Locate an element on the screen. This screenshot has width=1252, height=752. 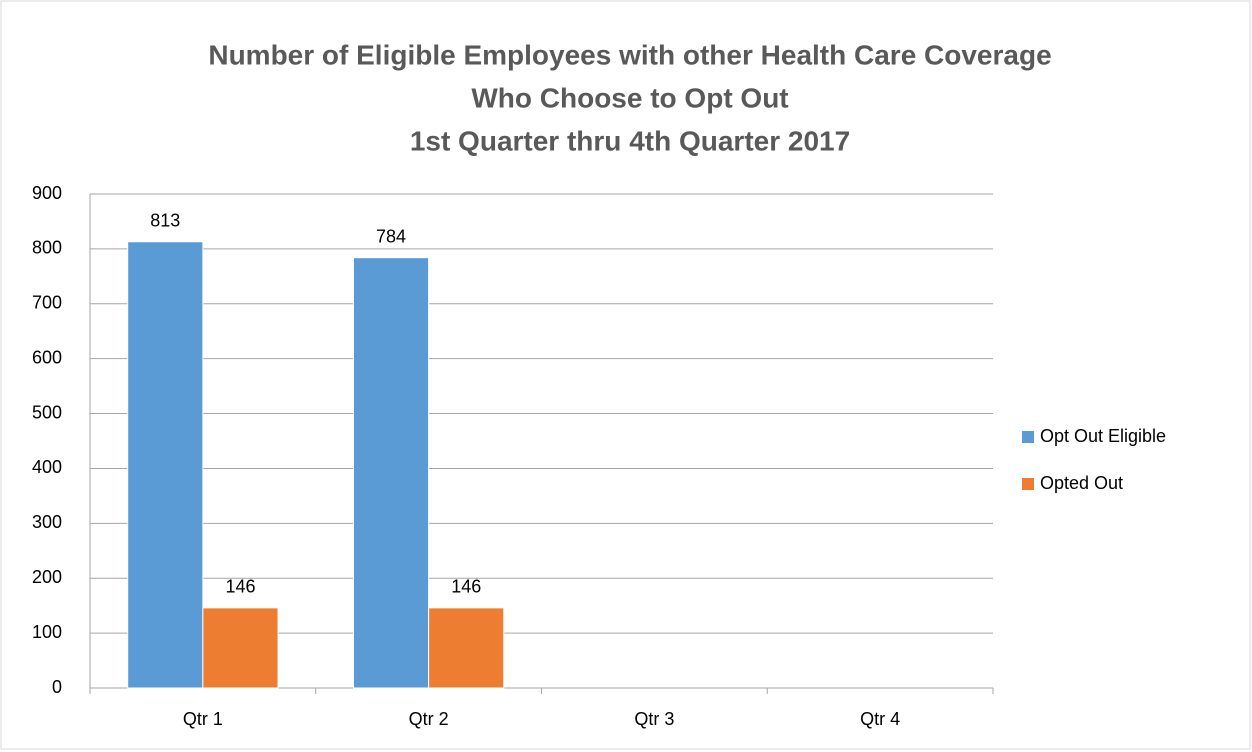
legend-label: Opt Out Eligible is located at coordinates (1103, 436).